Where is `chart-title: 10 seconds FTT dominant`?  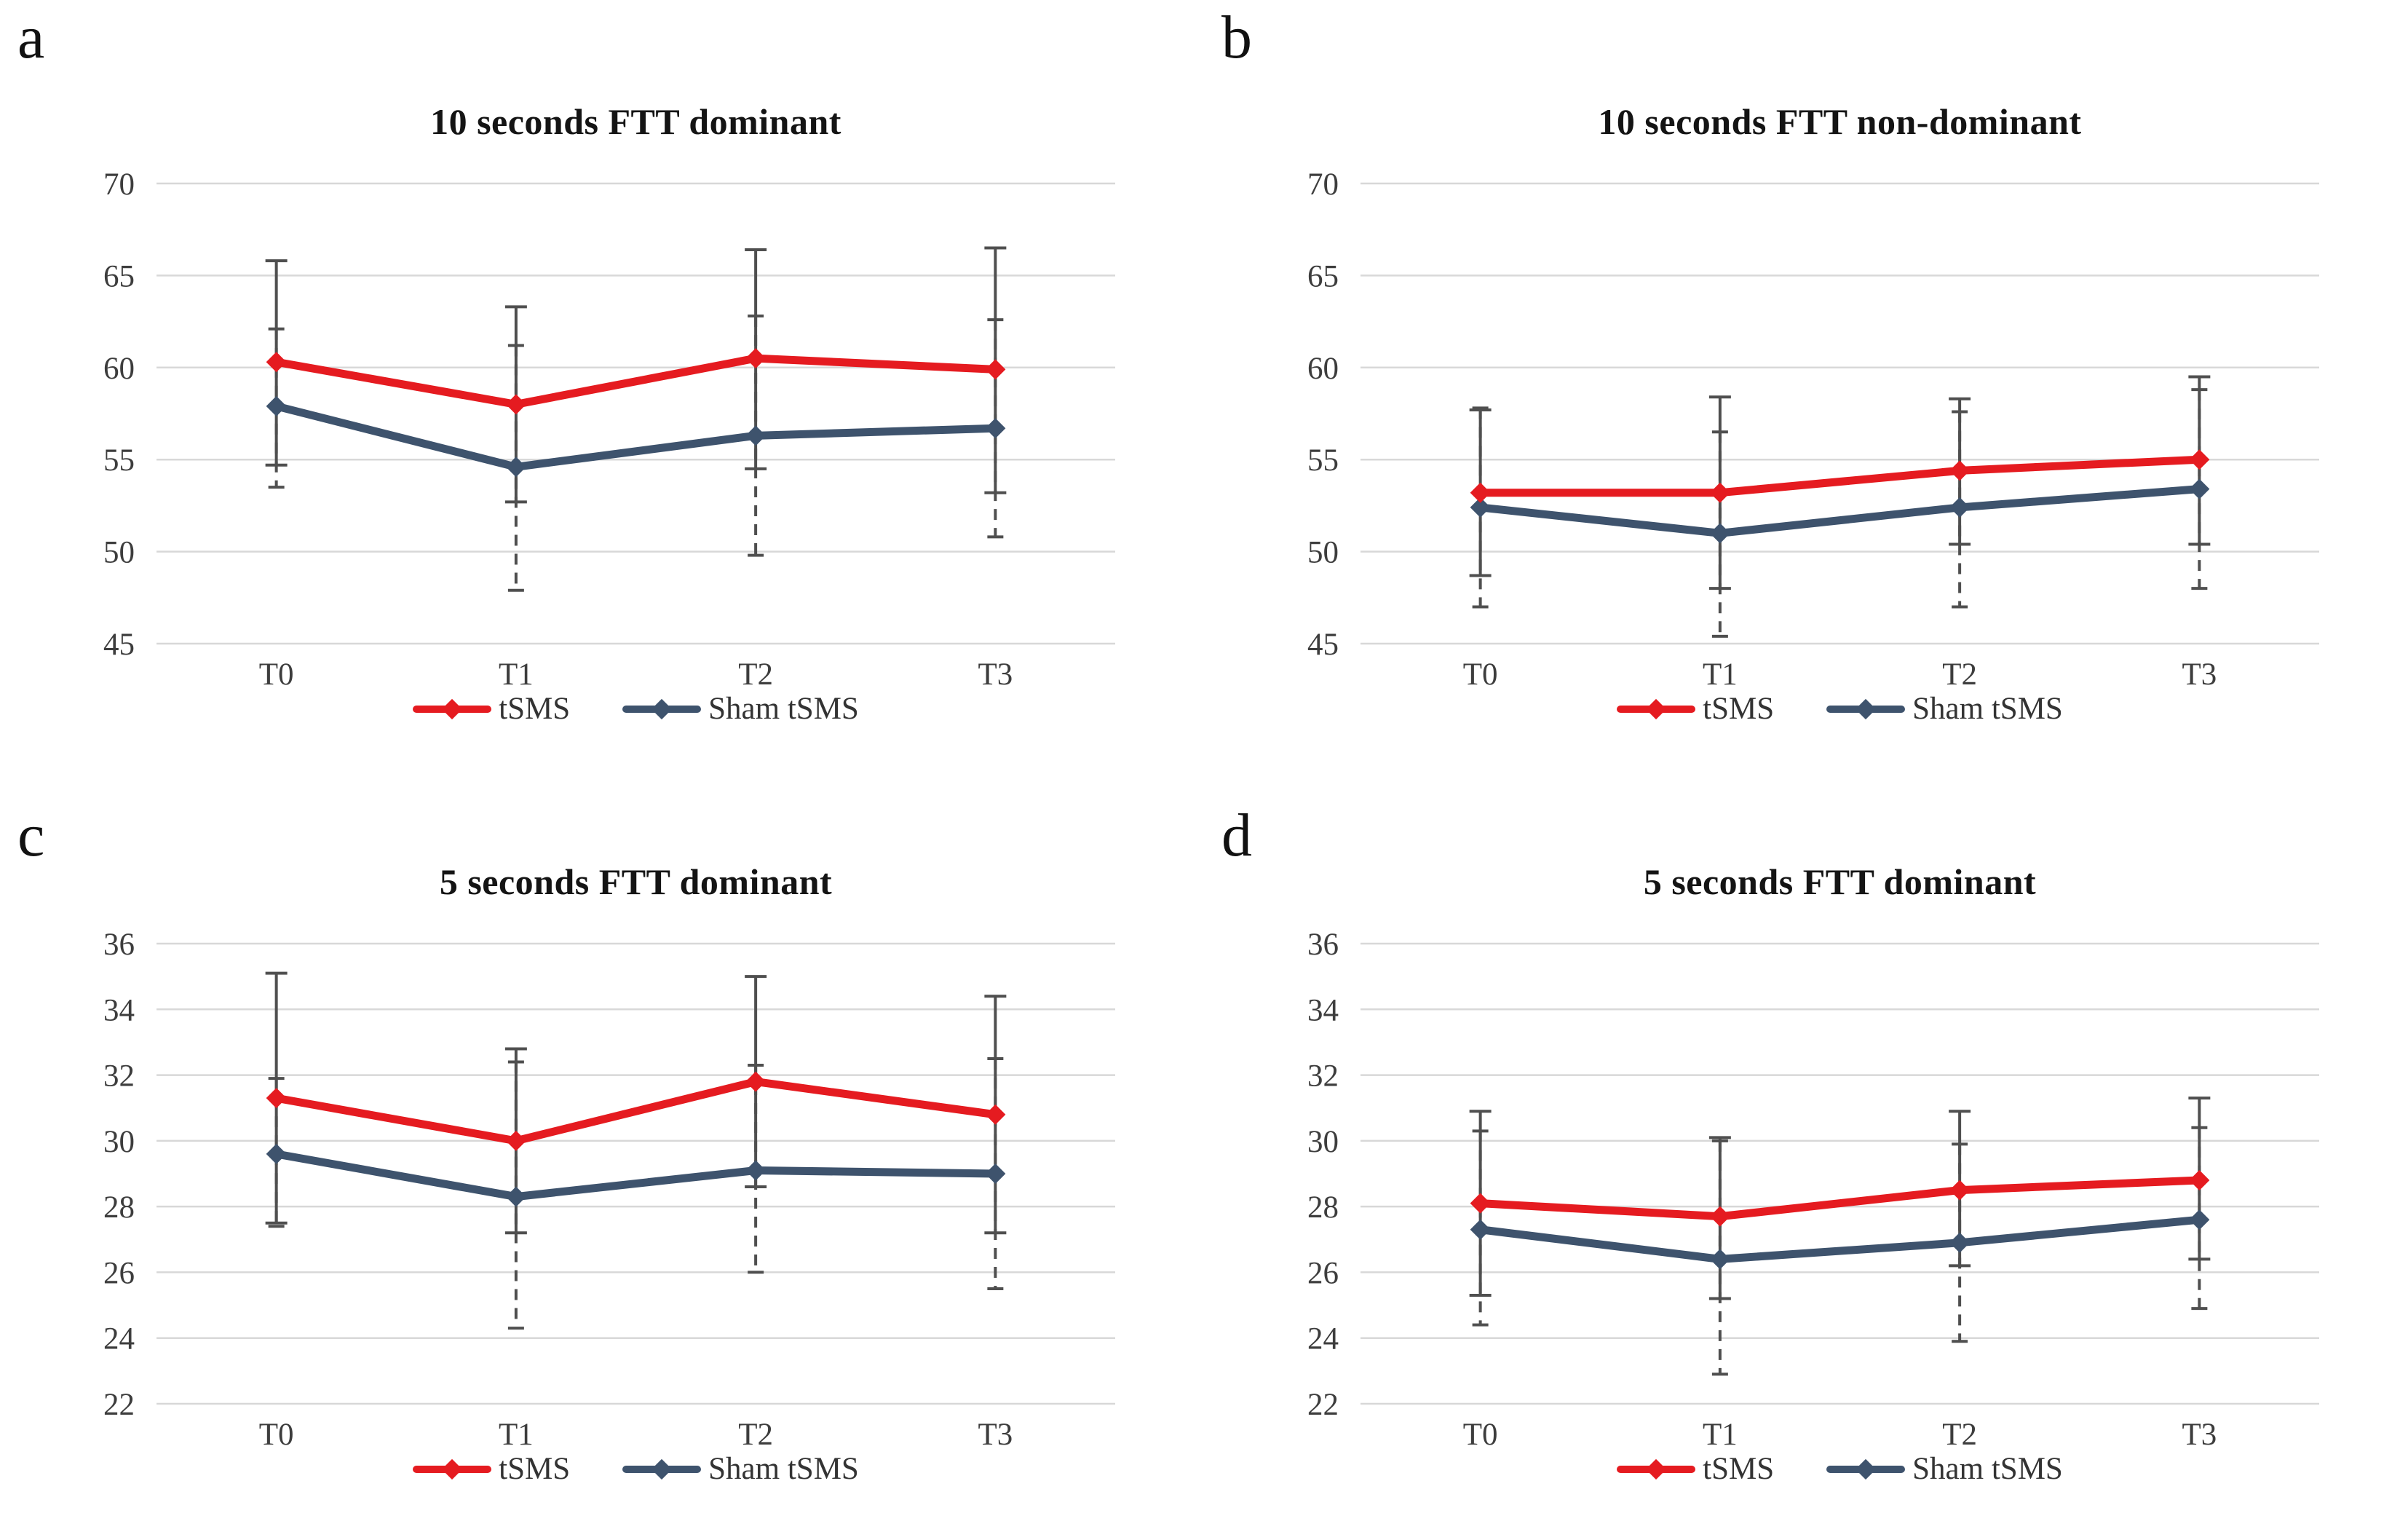 chart-title: 10 seconds FTT dominant is located at coordinates (636, 121).